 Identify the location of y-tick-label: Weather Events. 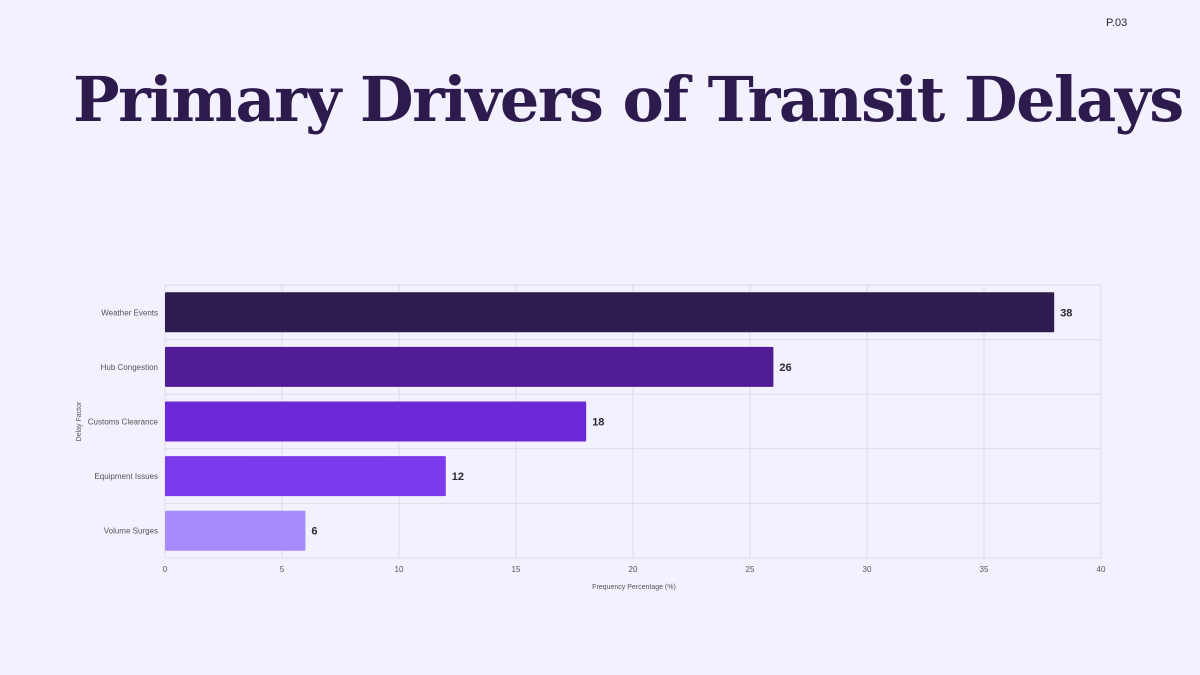
(129, 312).